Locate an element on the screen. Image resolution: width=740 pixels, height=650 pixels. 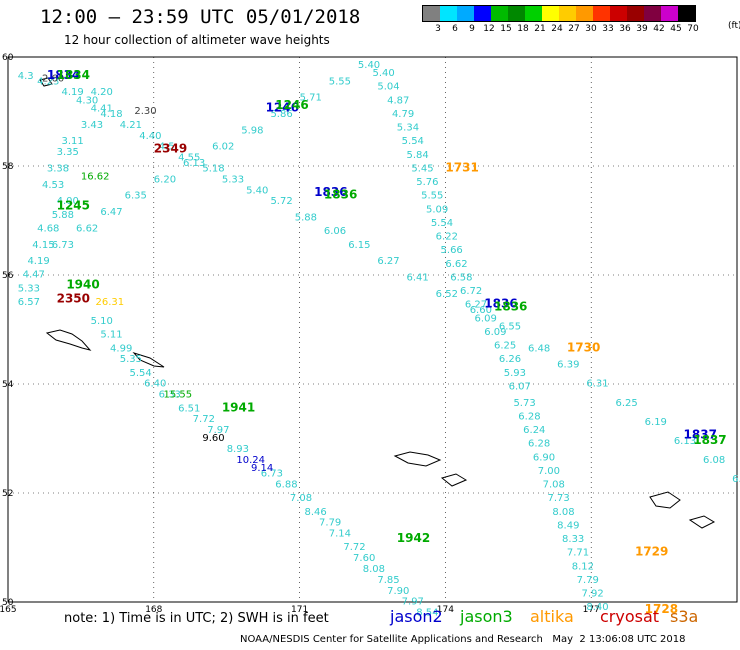
satellite-name: jason2 is located at coordinates (416, 616).